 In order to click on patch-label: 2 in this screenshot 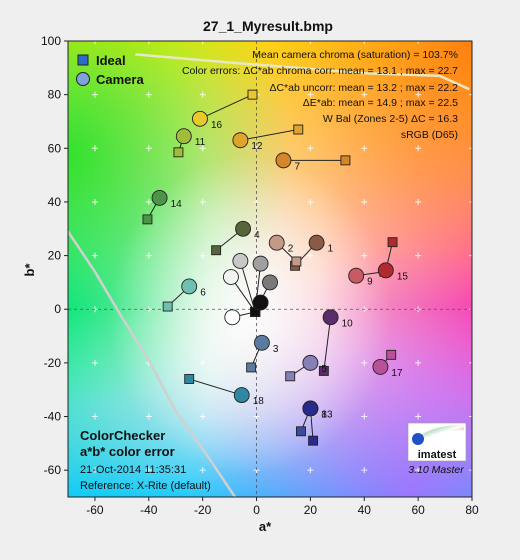, I will do `click(291, 249)`.